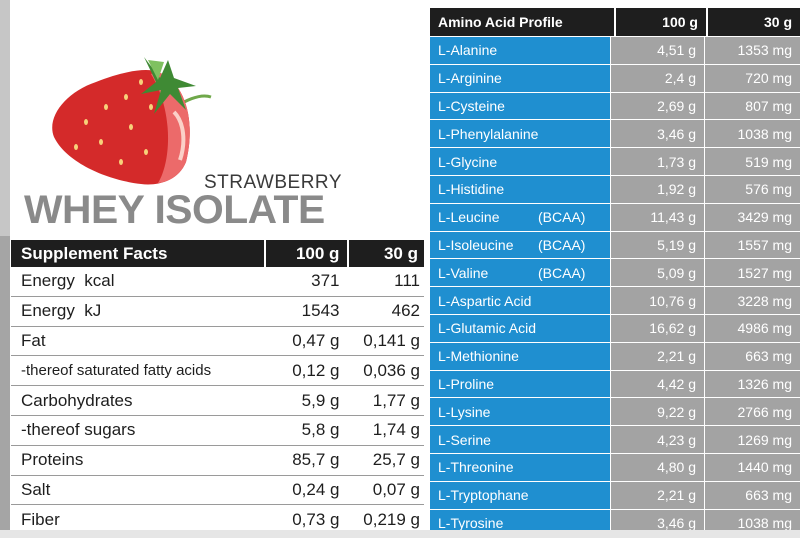  I want to click on amino-acid-name: L-Serine, so click(520, 439).